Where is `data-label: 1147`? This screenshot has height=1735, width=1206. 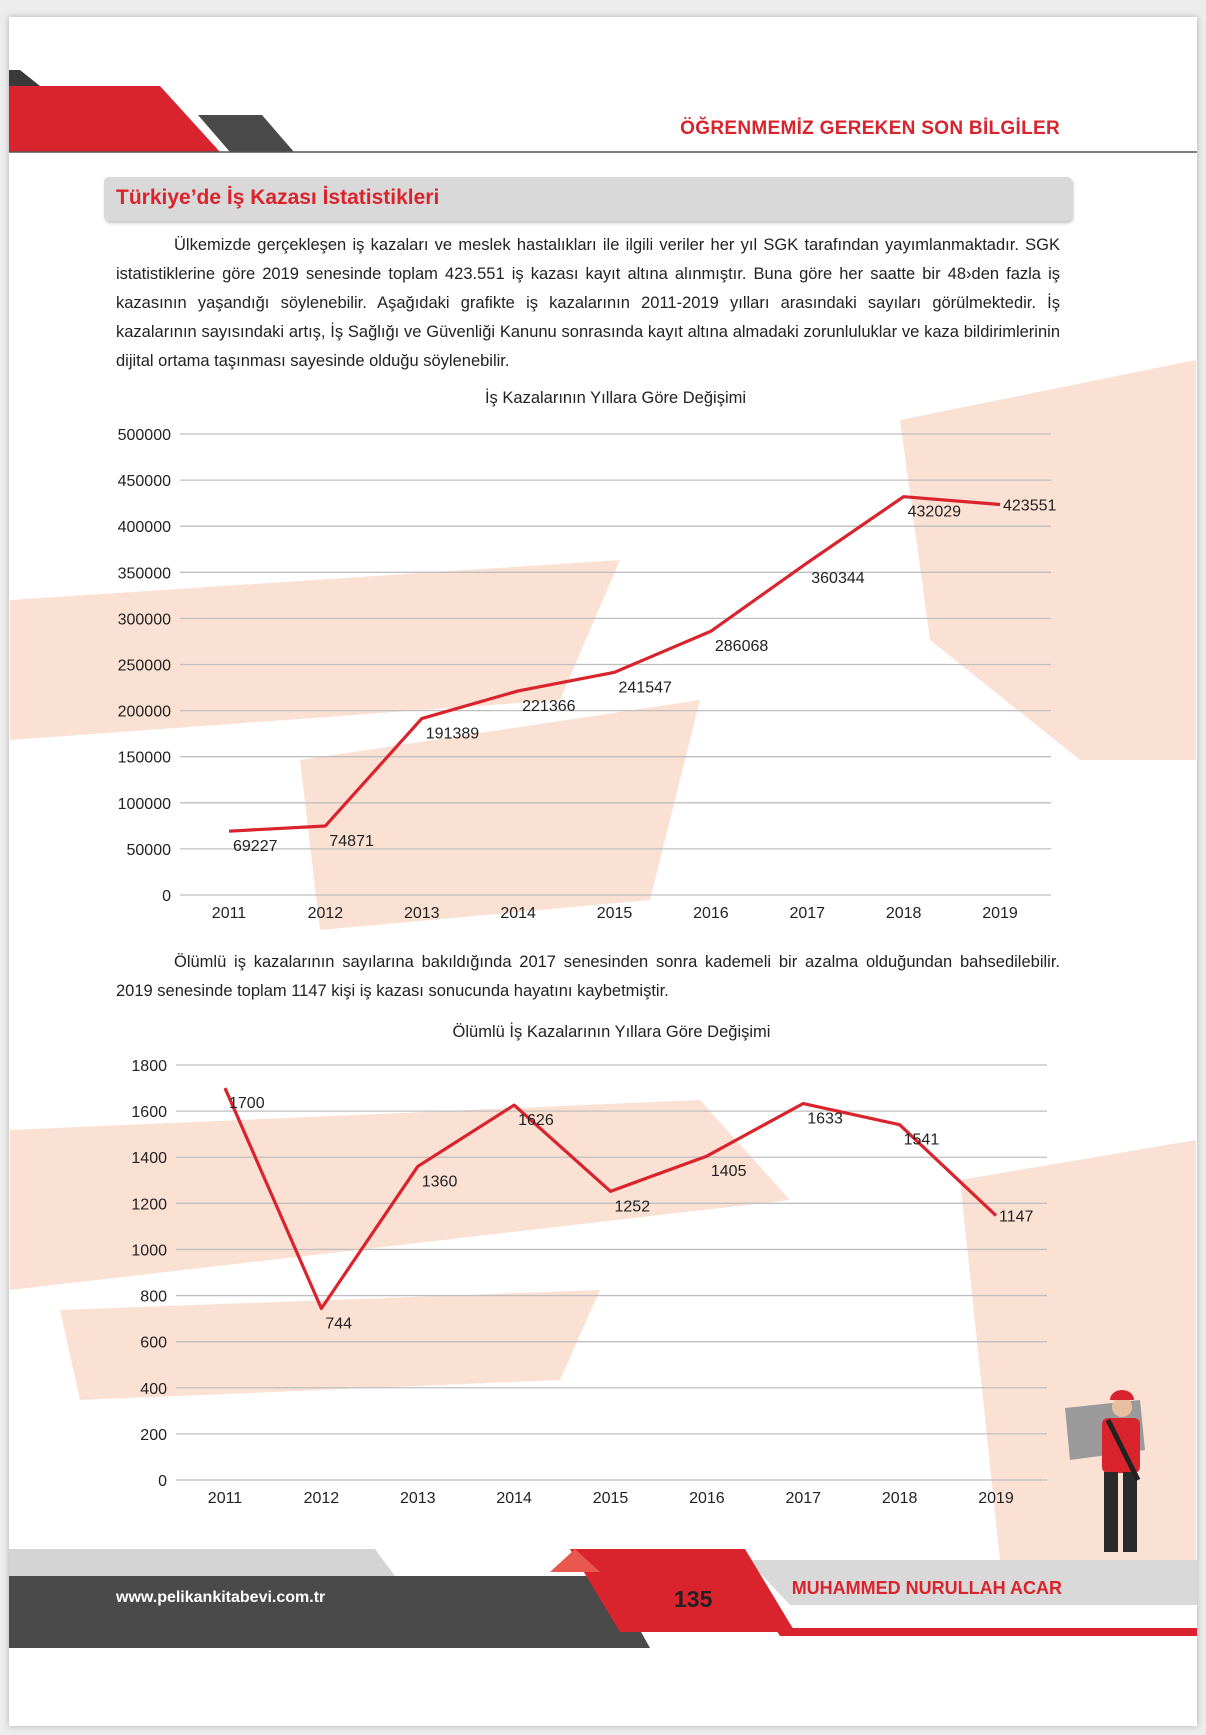 data-label: 1147 is located at coordinates (1016, 1217).